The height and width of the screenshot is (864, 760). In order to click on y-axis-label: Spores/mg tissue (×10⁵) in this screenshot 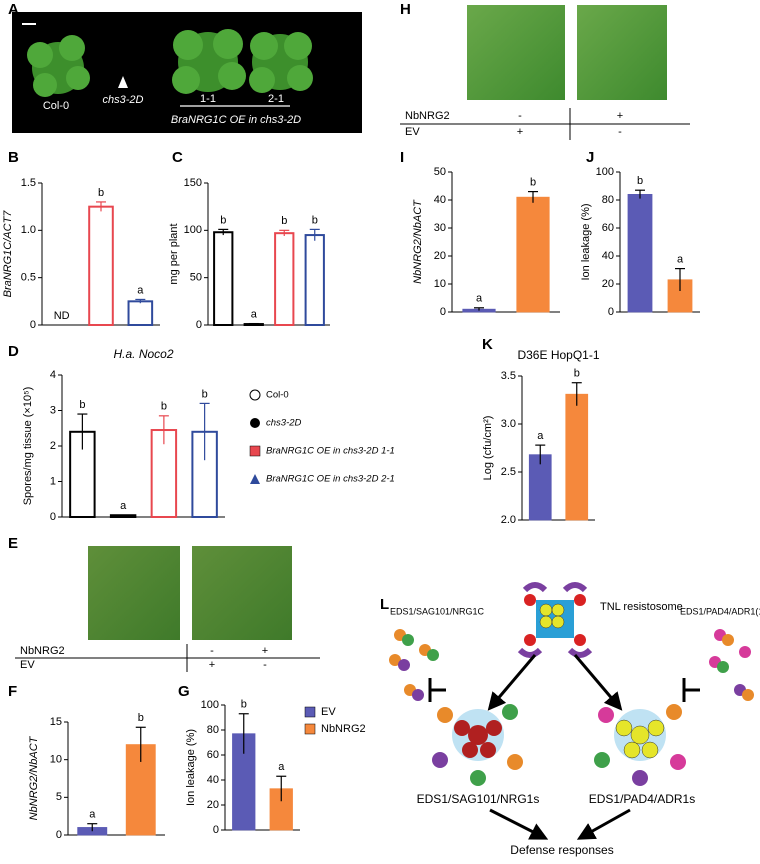, I will do `click(28, 446)`.